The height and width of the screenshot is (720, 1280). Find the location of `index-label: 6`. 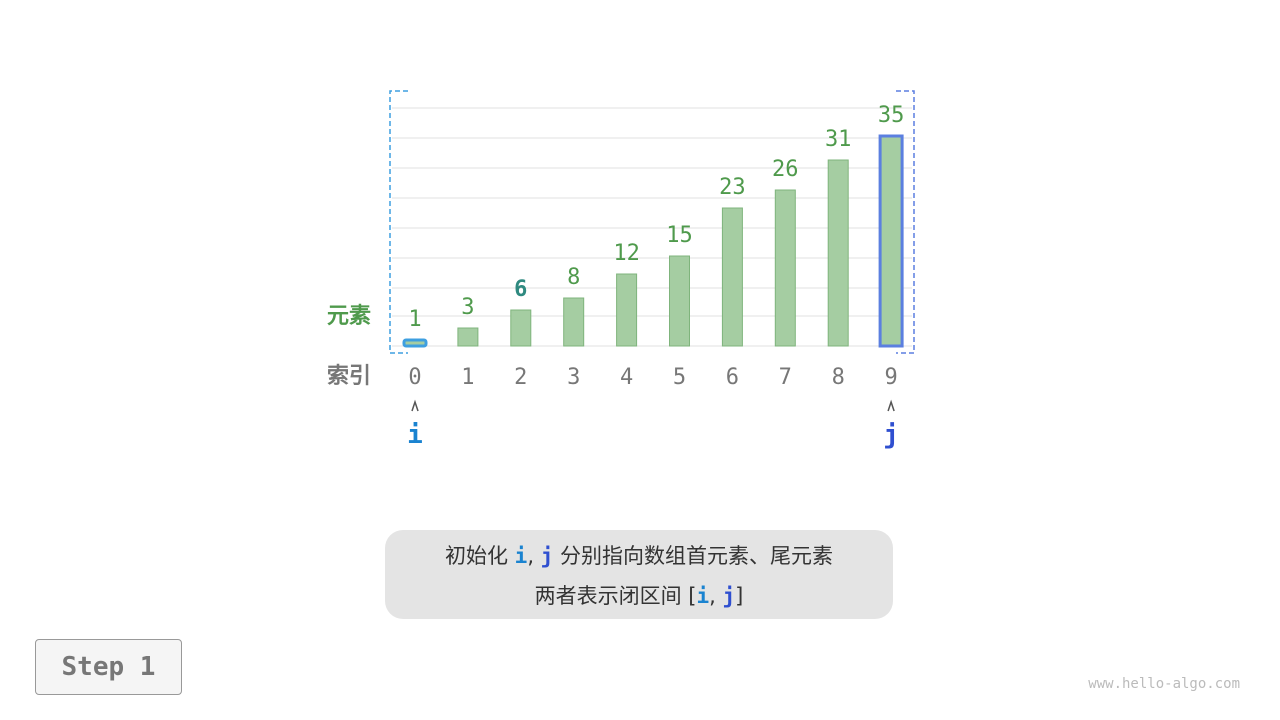

index-label: 6 is located at coordinates (732, 377).